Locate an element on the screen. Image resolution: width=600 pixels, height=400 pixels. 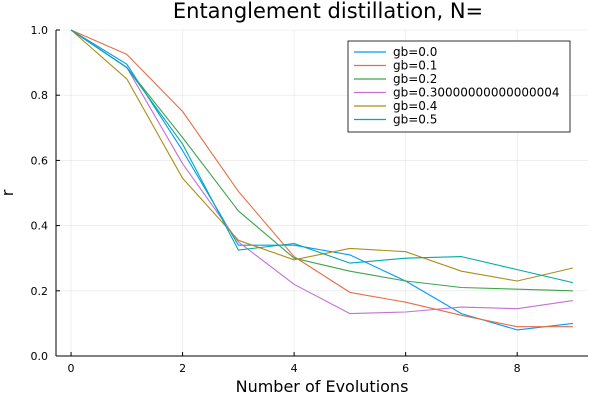
y-tick-label: 0.8 is located at coordinates (40, 95).